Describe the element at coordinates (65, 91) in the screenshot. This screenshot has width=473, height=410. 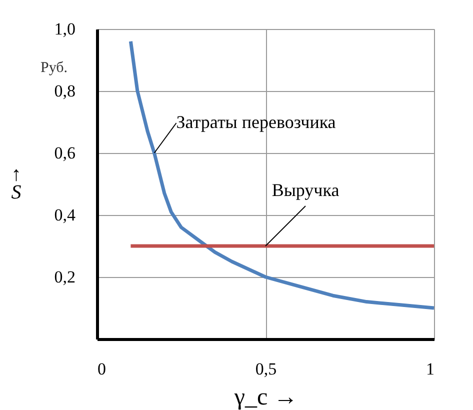
I see `y-tick-label: 0,8` at that location.